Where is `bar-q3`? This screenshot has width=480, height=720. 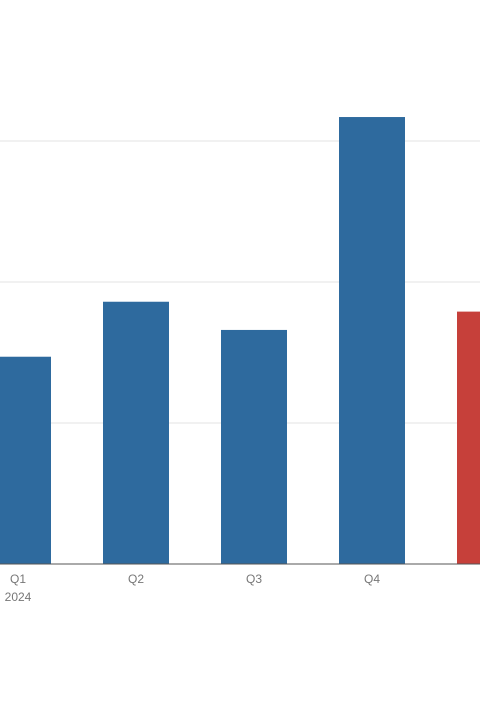 bar-q3 is located at coordinates (254, 446).